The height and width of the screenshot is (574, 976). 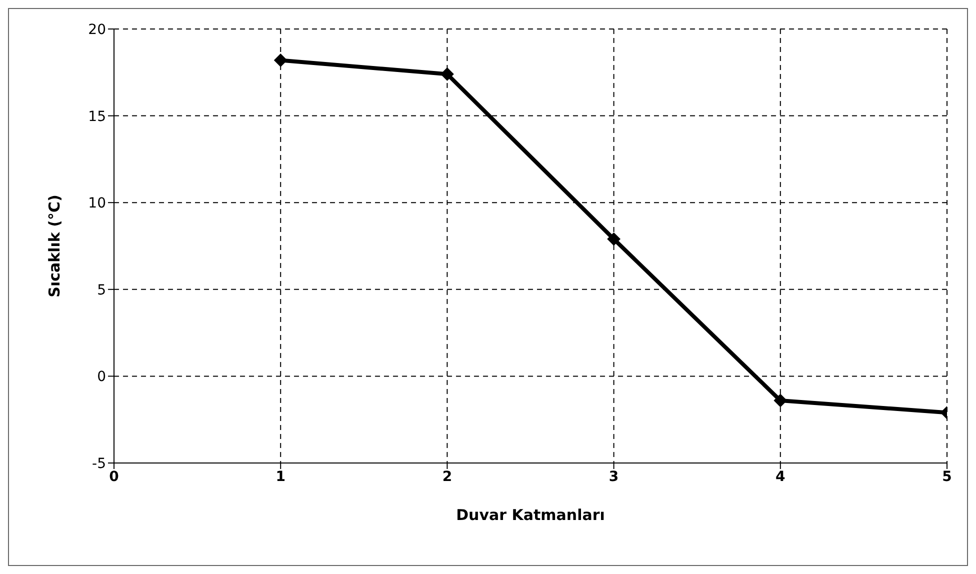 I want to click on x-tick-label: 2, so click(x=447, y=476).